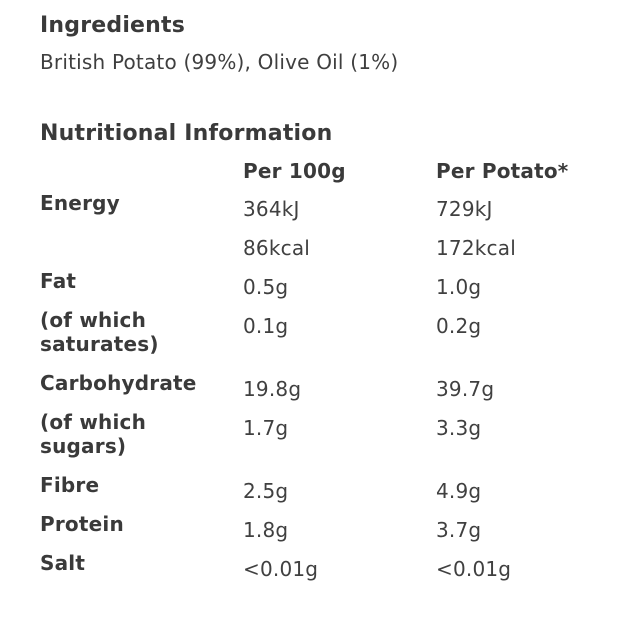  I want to click on nutrition-table-row: Salt <0.01g <0.01g, so click(320, 570).